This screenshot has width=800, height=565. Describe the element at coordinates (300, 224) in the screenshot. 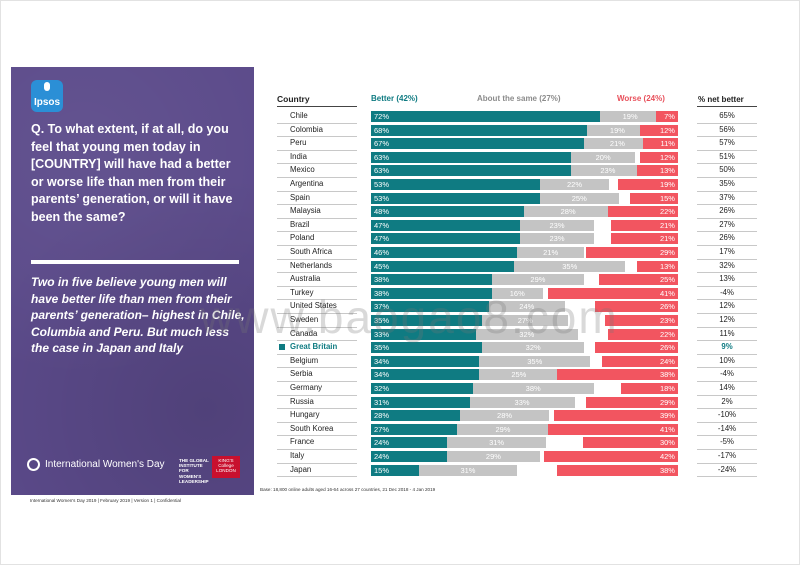

I see `tick-label: Brazil` at that location.